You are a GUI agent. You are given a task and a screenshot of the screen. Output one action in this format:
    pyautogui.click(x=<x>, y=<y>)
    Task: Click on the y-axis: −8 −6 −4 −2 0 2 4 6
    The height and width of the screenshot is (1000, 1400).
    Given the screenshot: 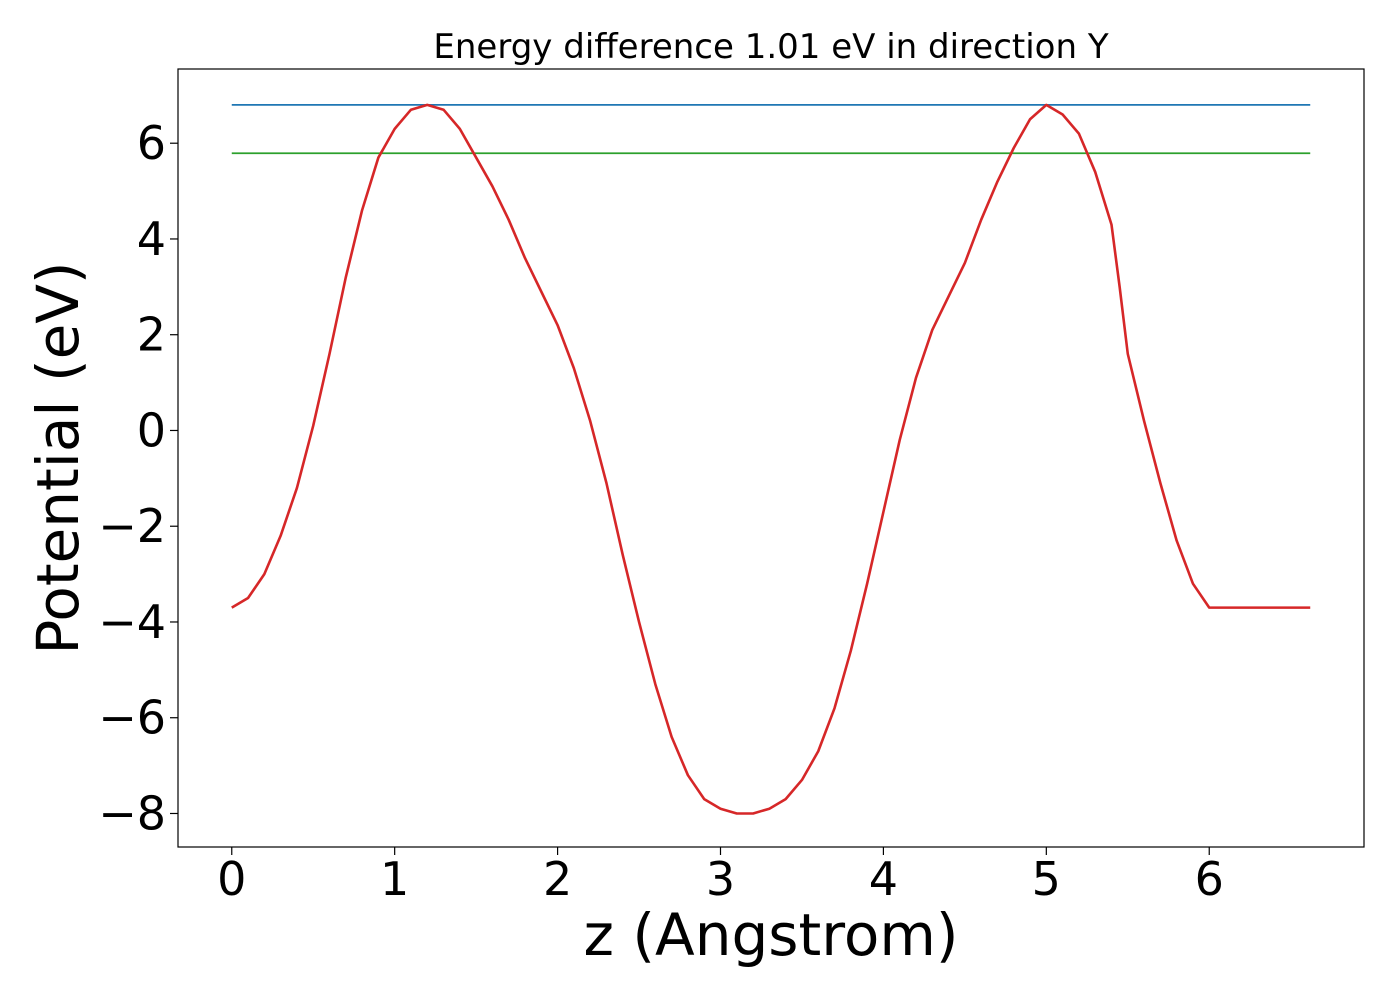 What is the action you would take?
    pyautogui.click(x=138, y=478)
    